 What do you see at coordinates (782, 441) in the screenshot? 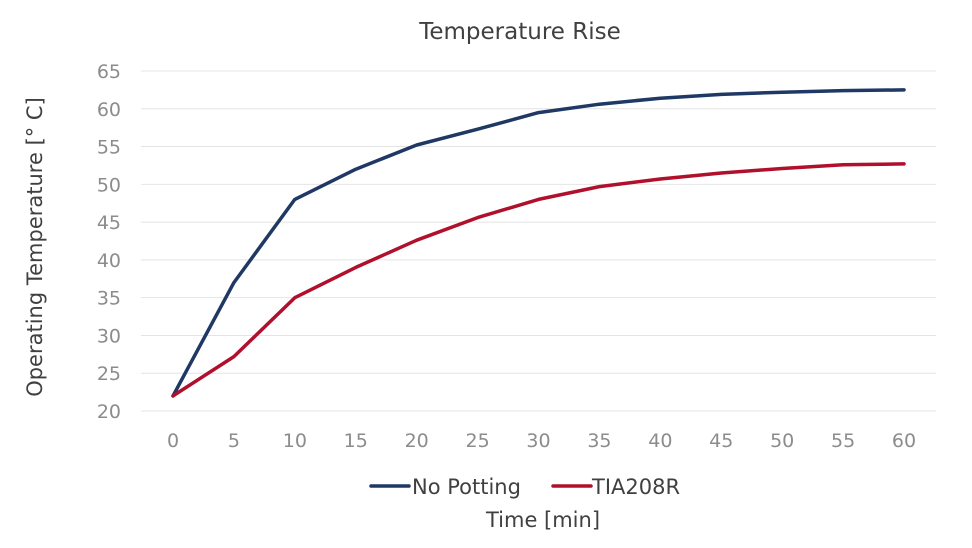
I see `x-tick-label: 50` at bounding box center [782, 441].